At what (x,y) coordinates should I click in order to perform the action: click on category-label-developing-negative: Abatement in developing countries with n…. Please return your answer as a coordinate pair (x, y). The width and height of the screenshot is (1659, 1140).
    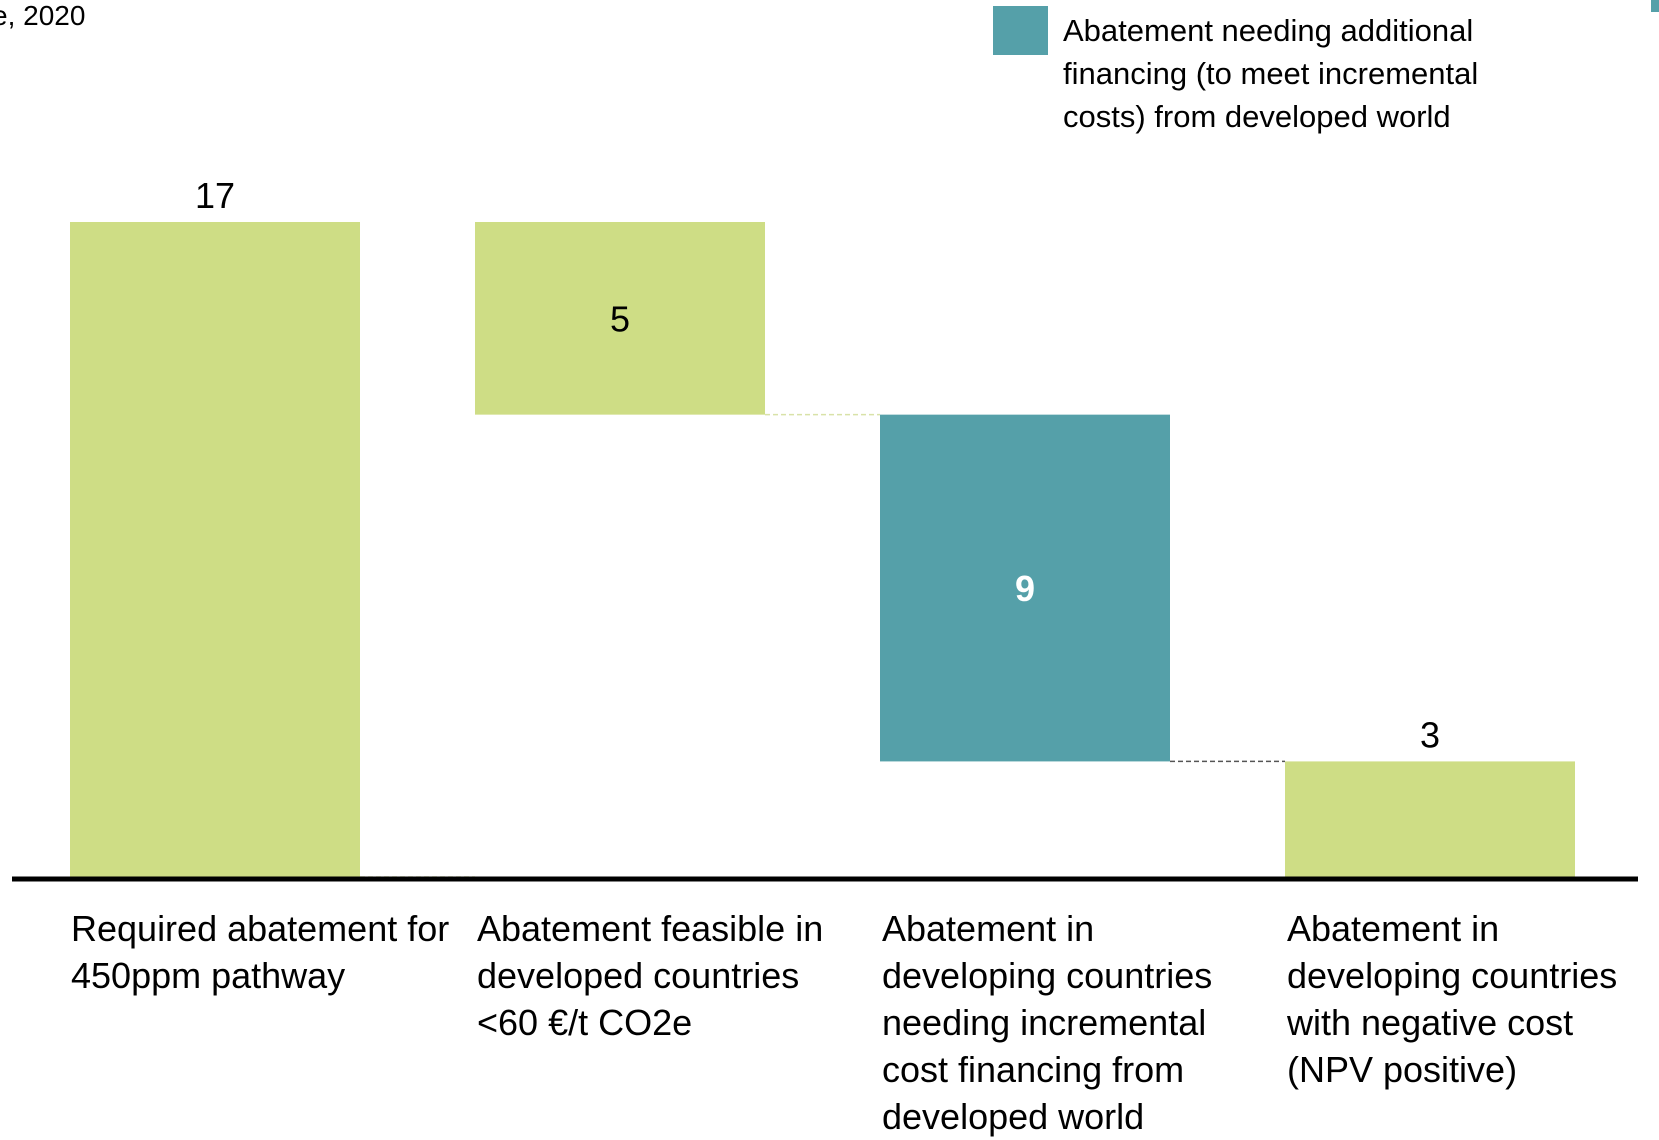
    Looking at the image, I should click on (1452, 999).